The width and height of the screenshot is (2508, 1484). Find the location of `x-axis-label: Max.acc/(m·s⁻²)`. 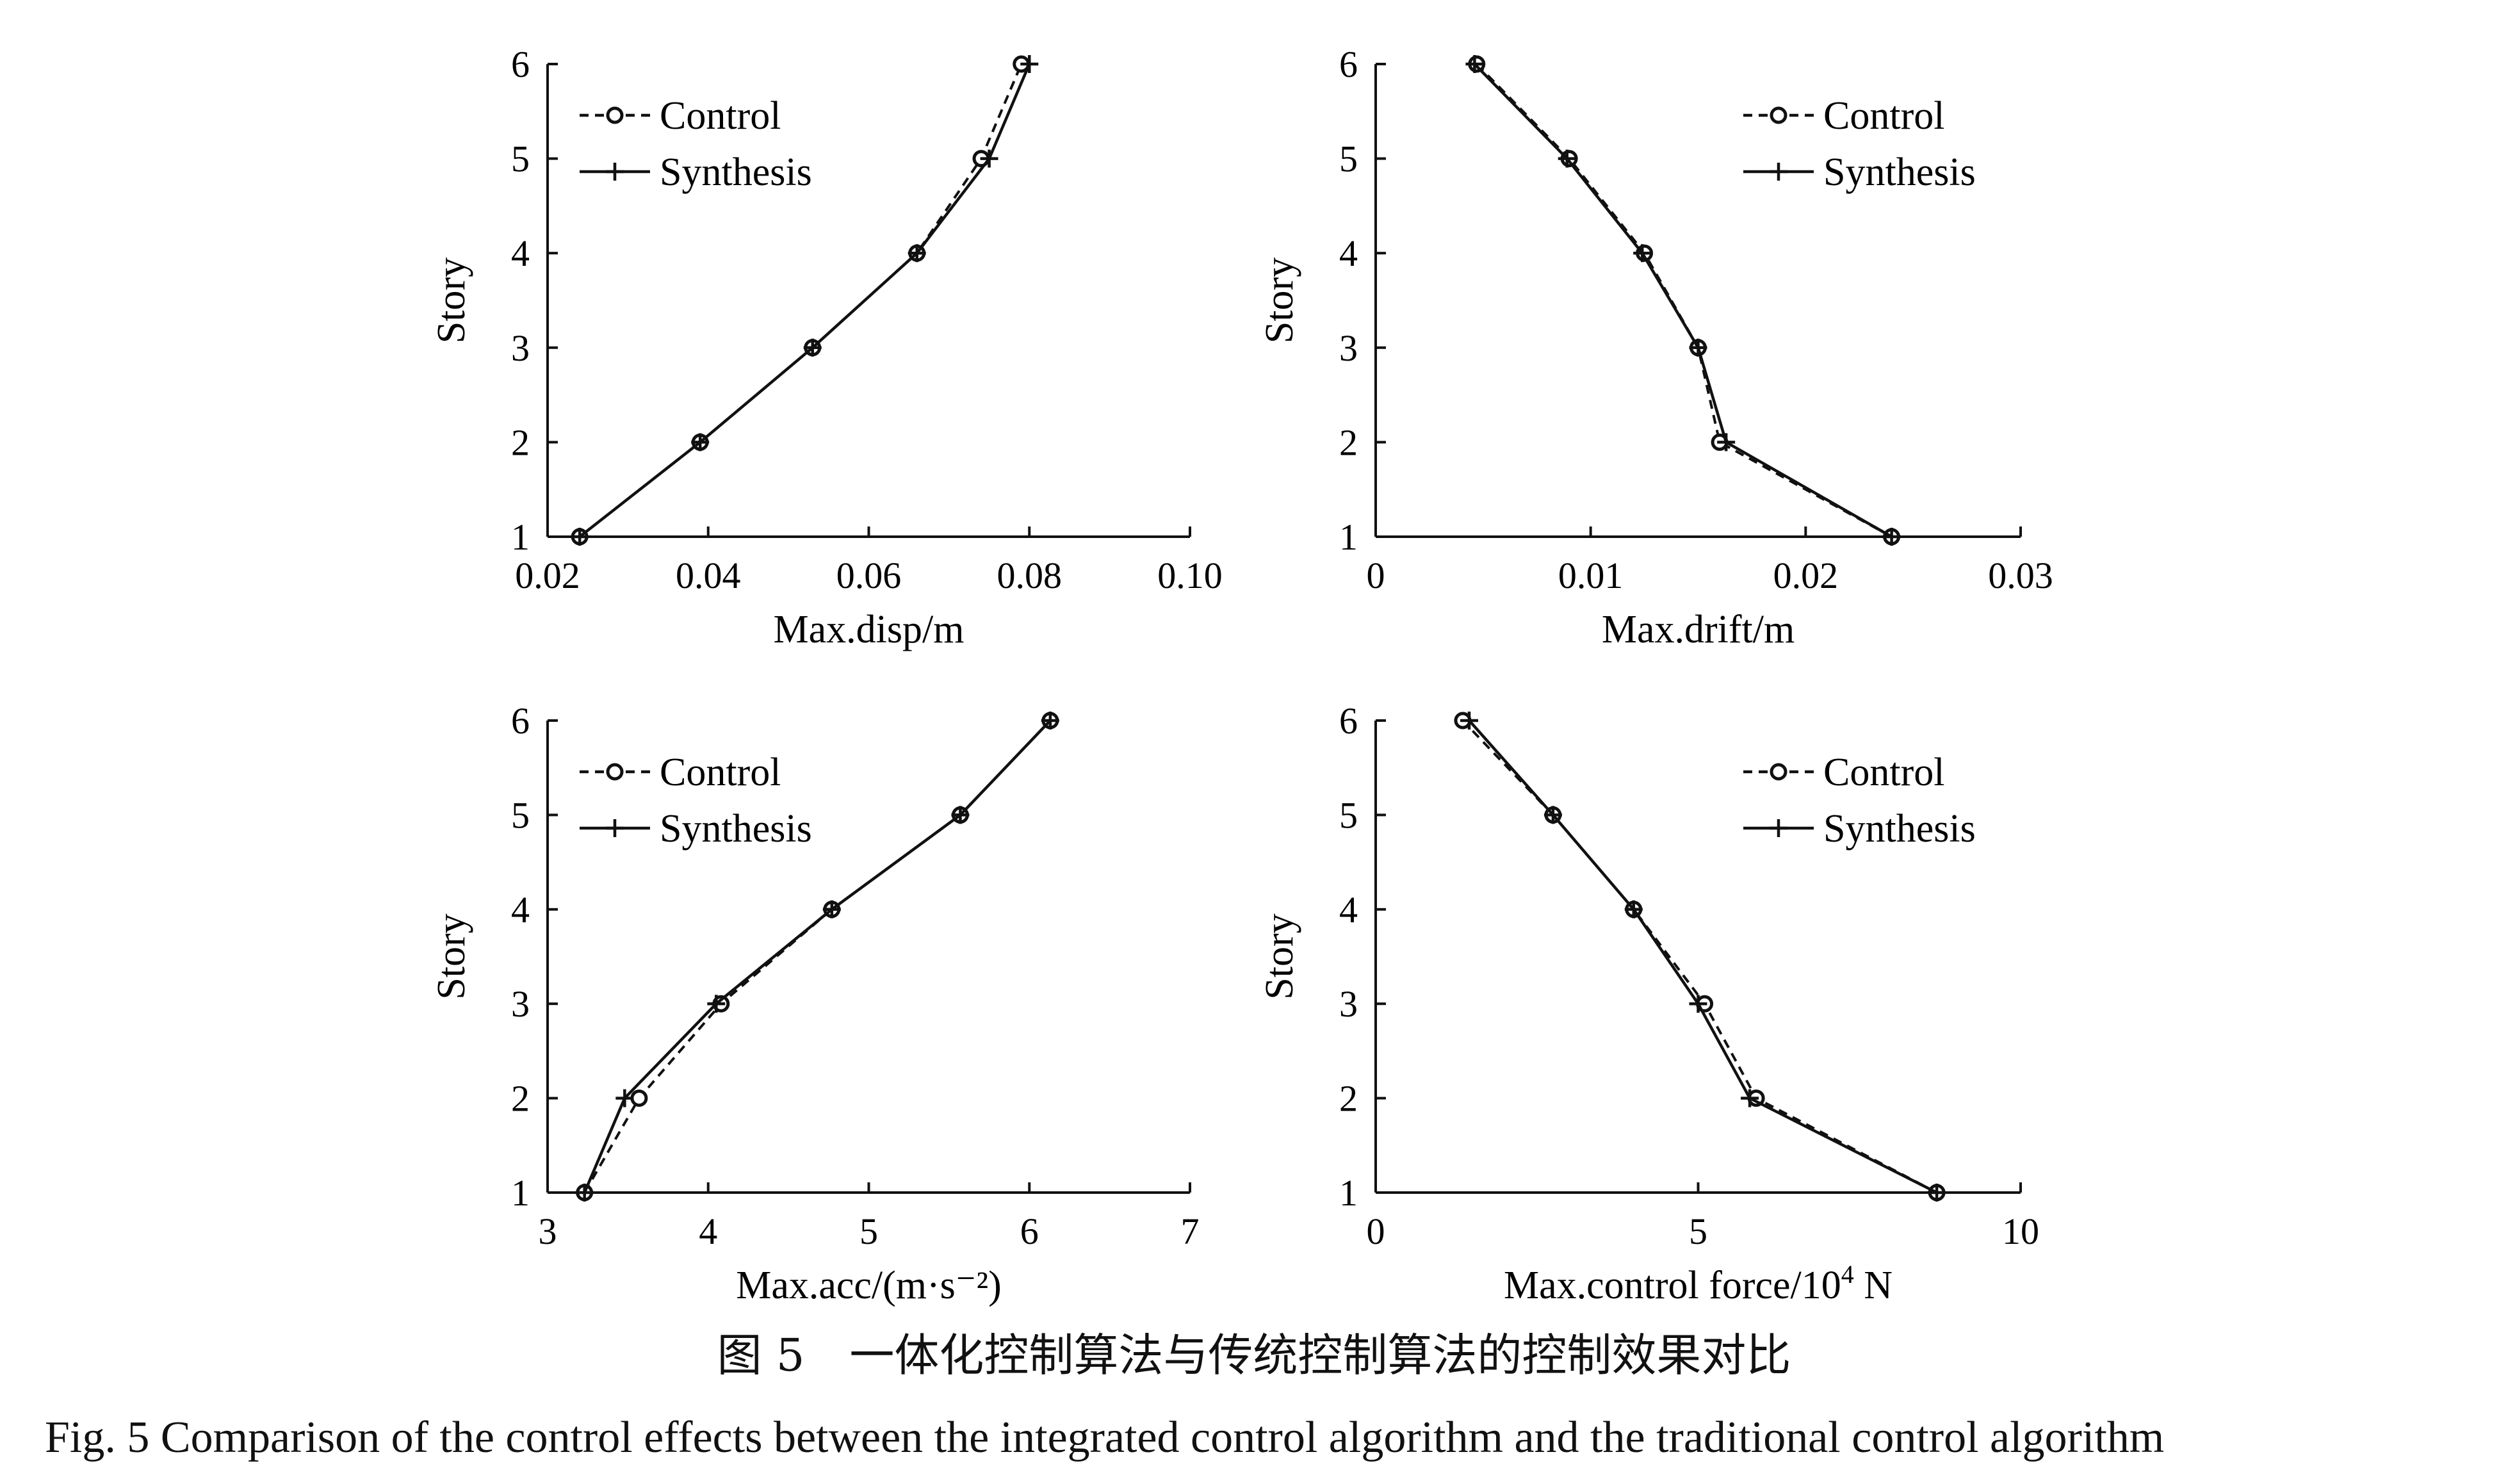

x-axis-label: Max.acc/(m·s⁻²) is located at coordinates (869, 1285).